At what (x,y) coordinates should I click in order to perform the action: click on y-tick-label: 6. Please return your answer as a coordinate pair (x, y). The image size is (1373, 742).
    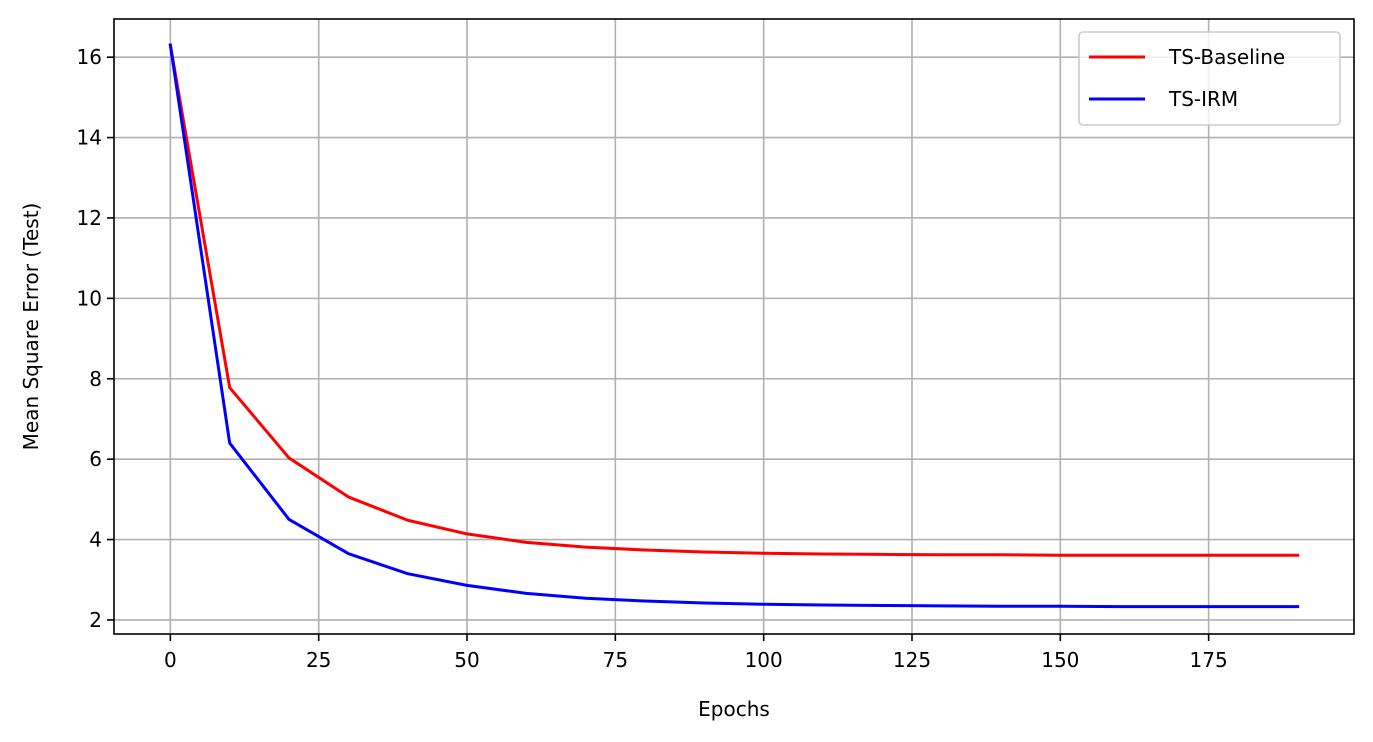
    Looking at the image, I should click on (95, 459).